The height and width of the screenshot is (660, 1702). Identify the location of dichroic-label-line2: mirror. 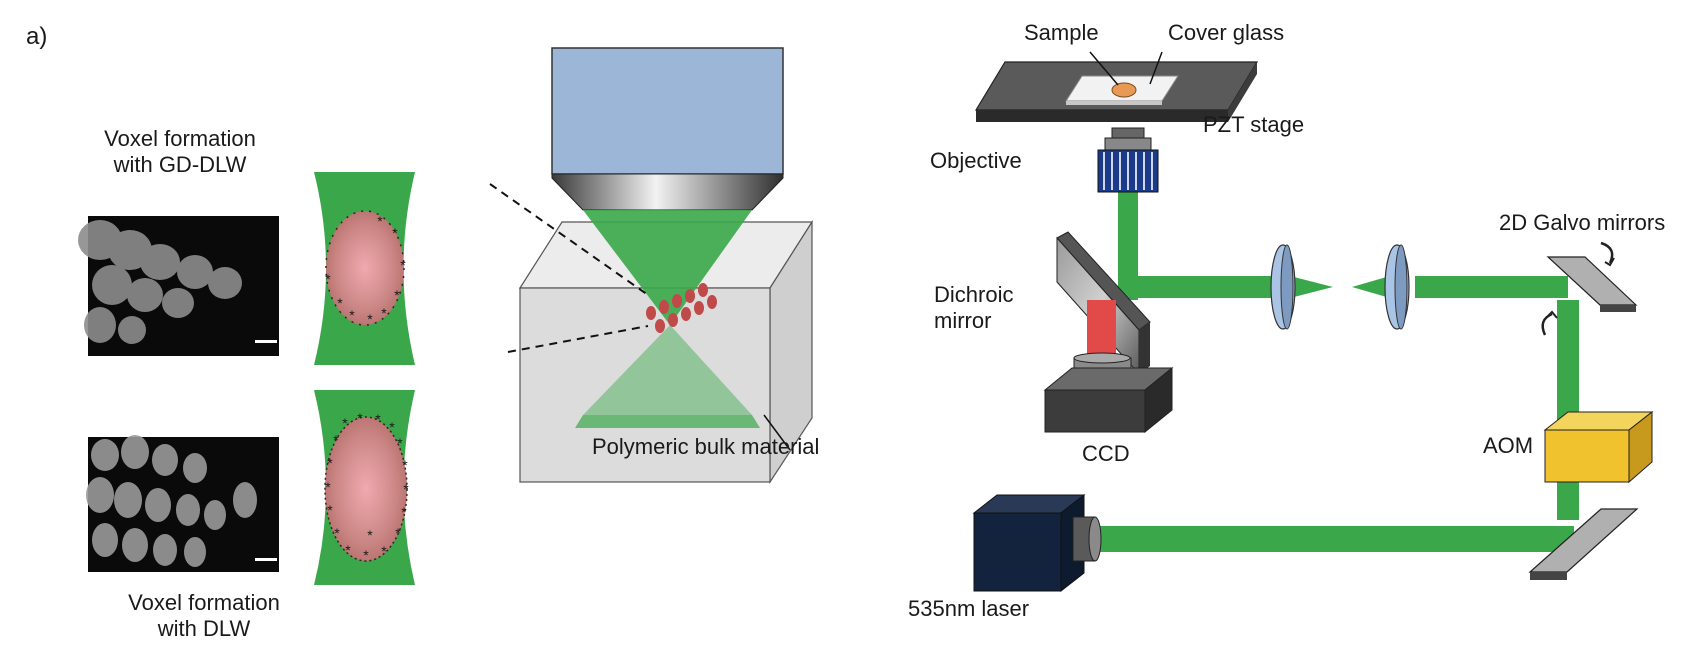
(963, 320).